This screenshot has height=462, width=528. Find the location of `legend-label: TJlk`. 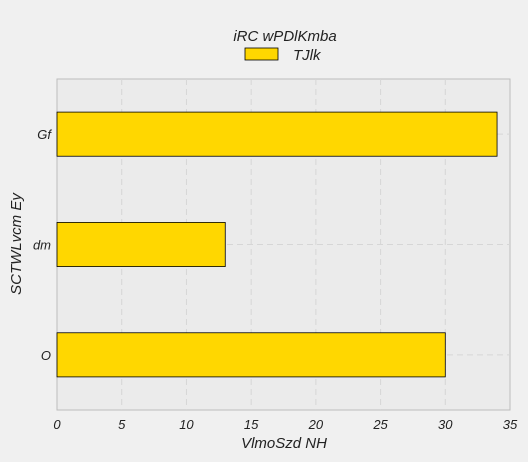

legend-label: TJlk is located at coordinates (307, 55).